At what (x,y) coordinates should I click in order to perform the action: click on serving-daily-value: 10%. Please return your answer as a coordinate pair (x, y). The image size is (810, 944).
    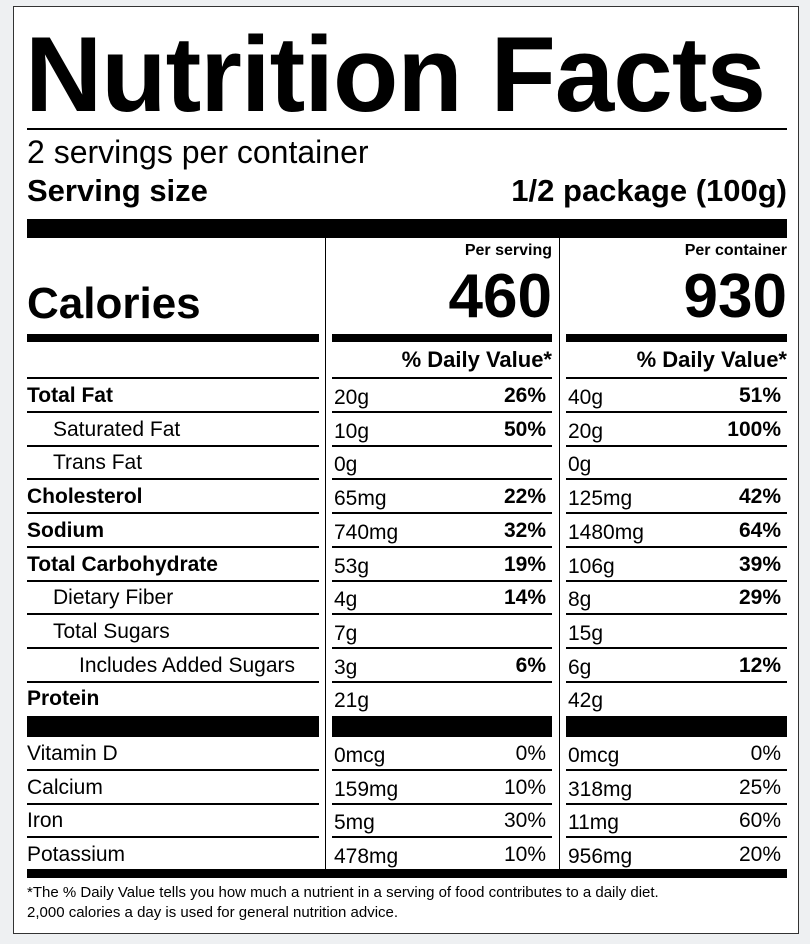
    Looking at the image, I should click on (524, 787).